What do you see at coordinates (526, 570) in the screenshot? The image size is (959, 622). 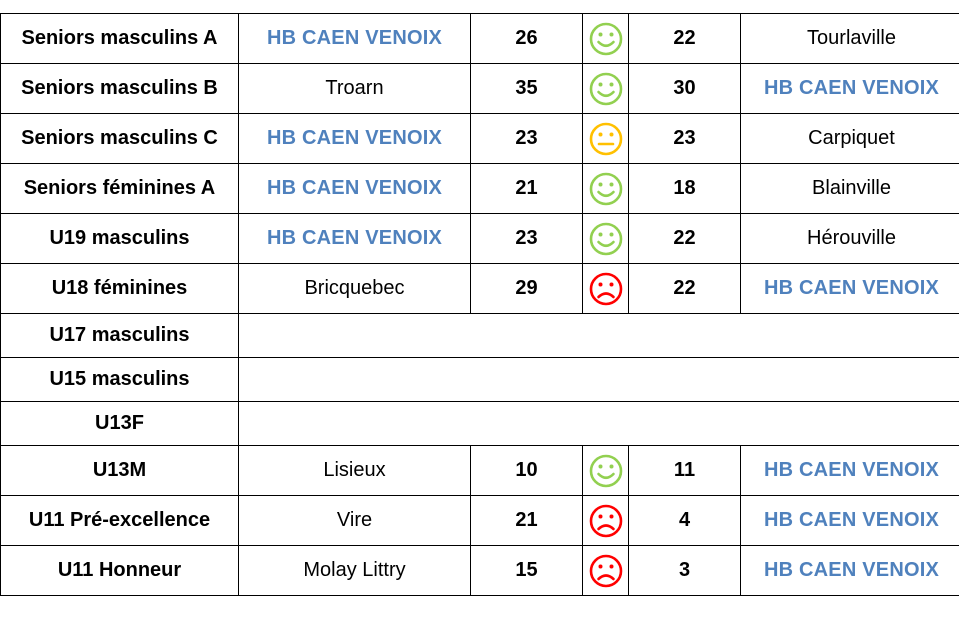 I see `home-score-cell: 15` at bounding box center [526, 570].